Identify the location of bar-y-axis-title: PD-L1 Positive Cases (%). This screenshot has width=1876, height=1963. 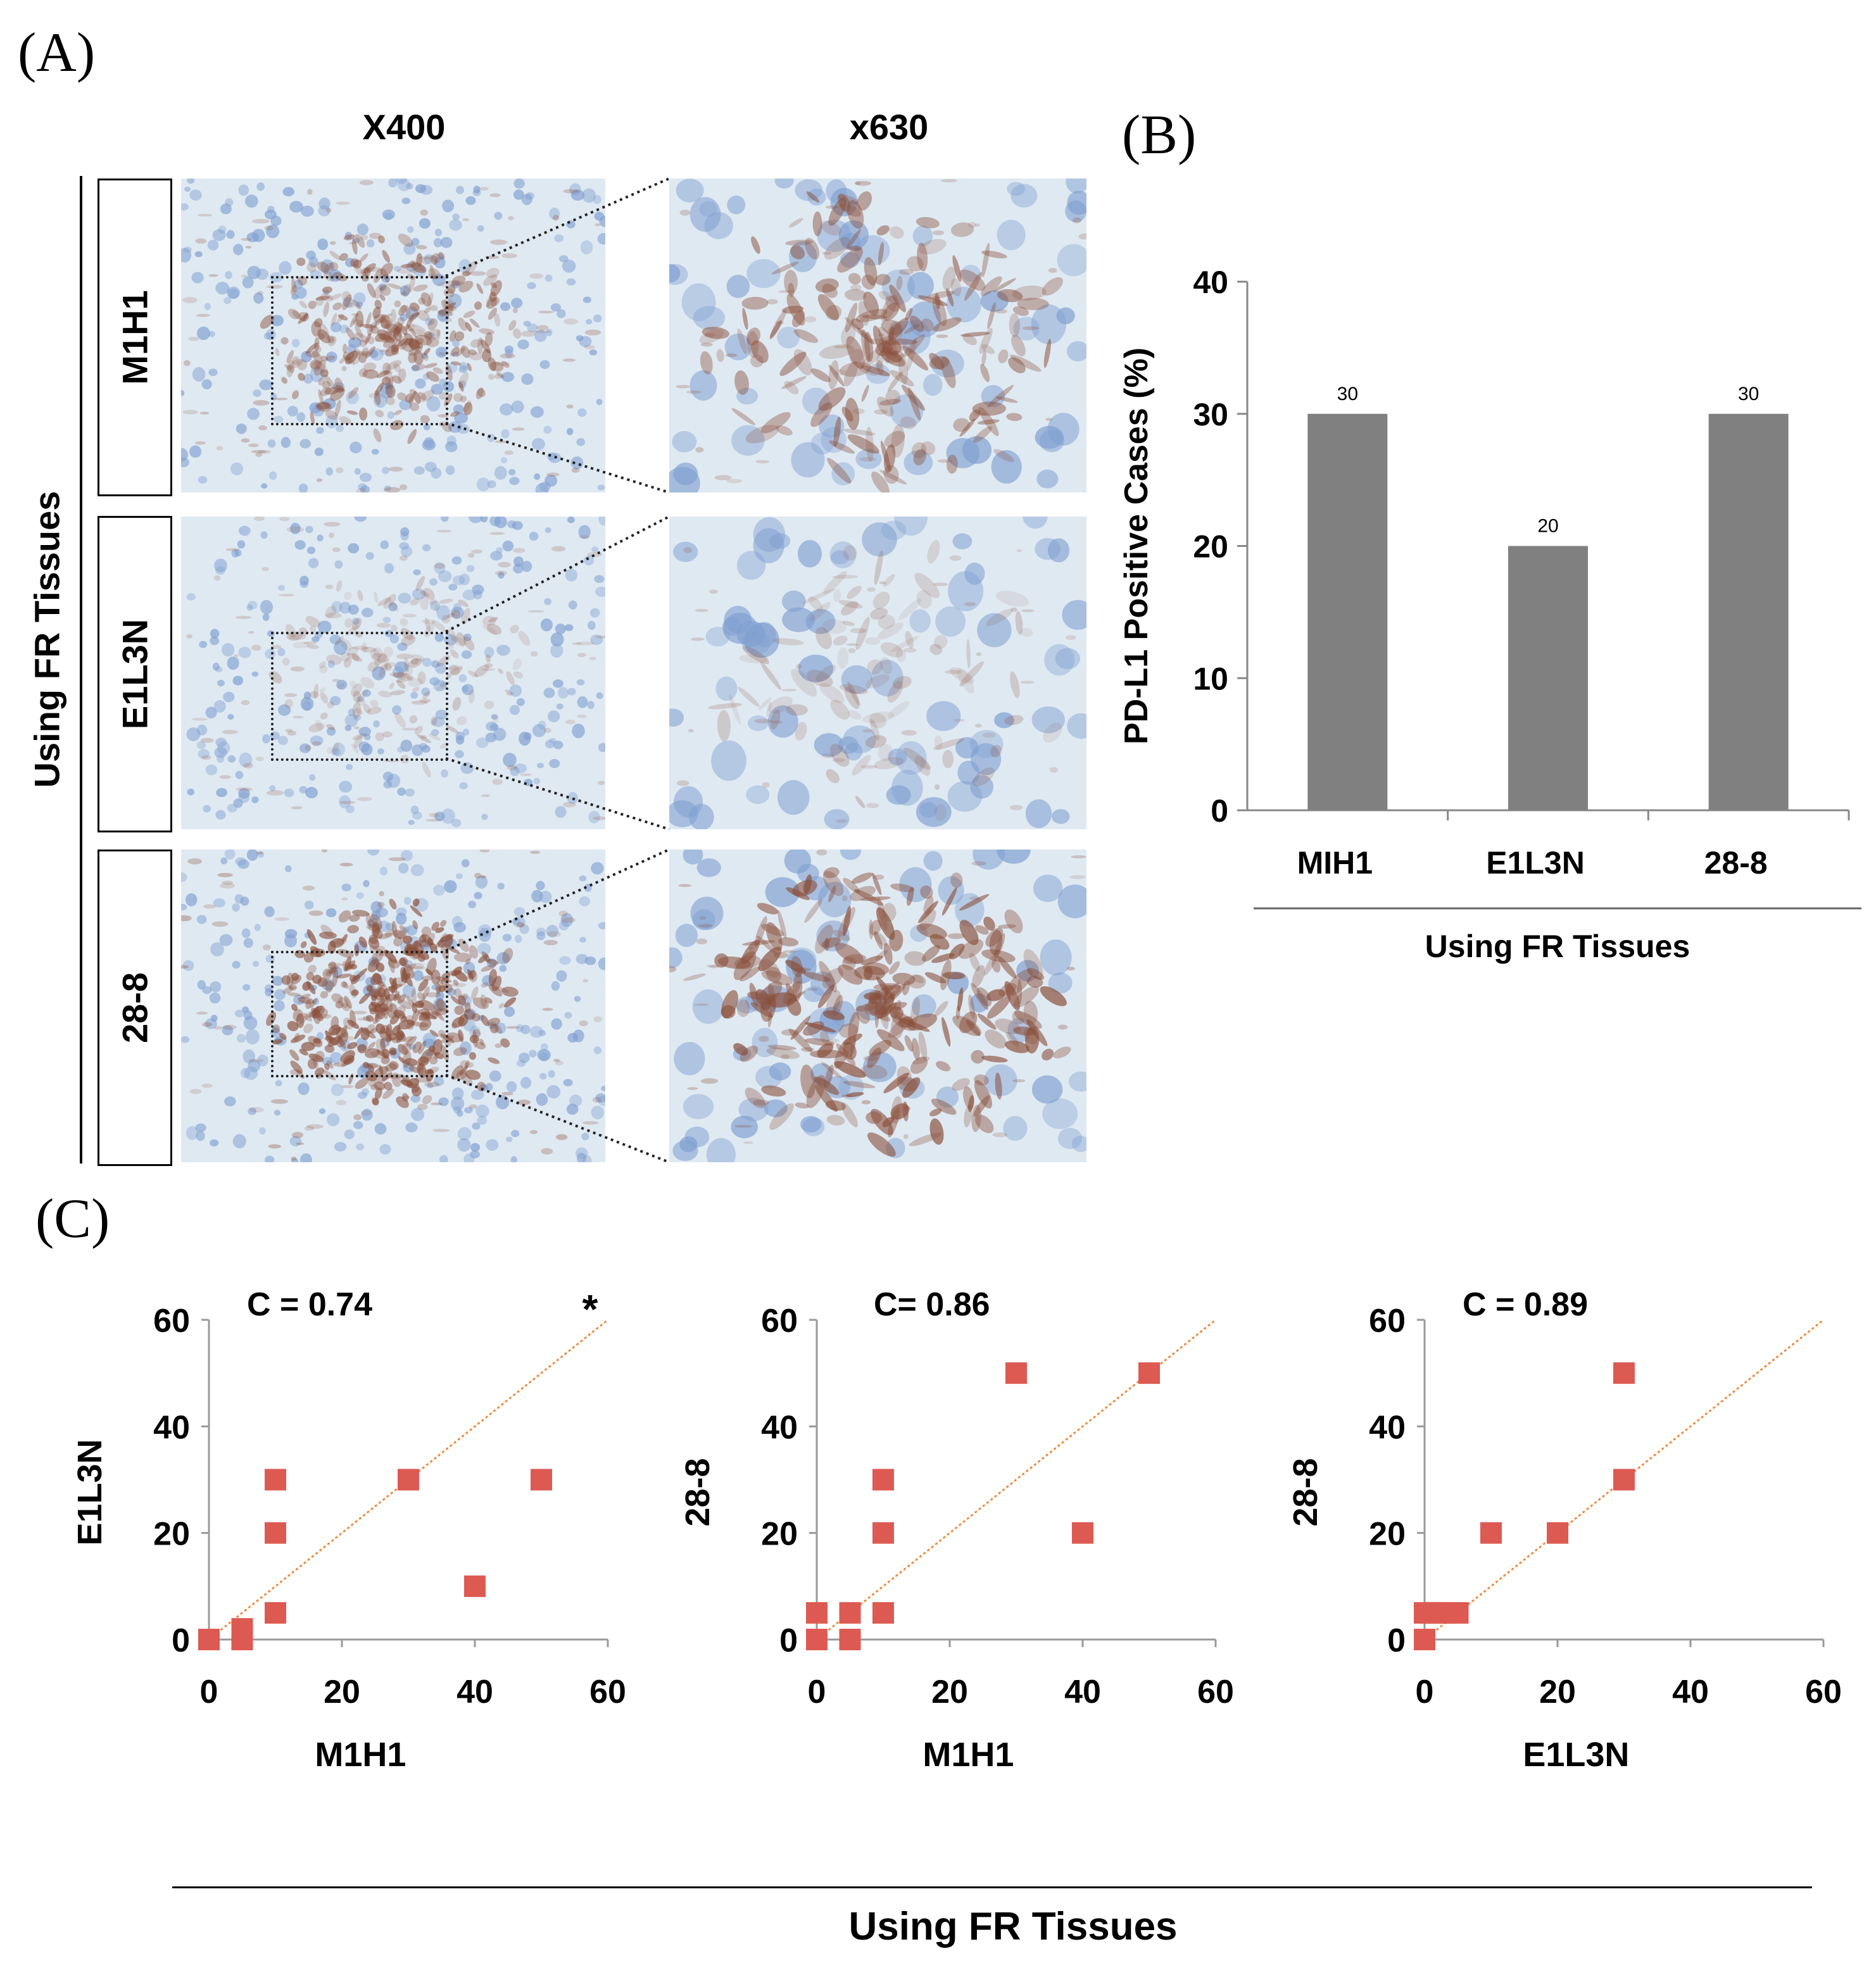
(1136, 546).